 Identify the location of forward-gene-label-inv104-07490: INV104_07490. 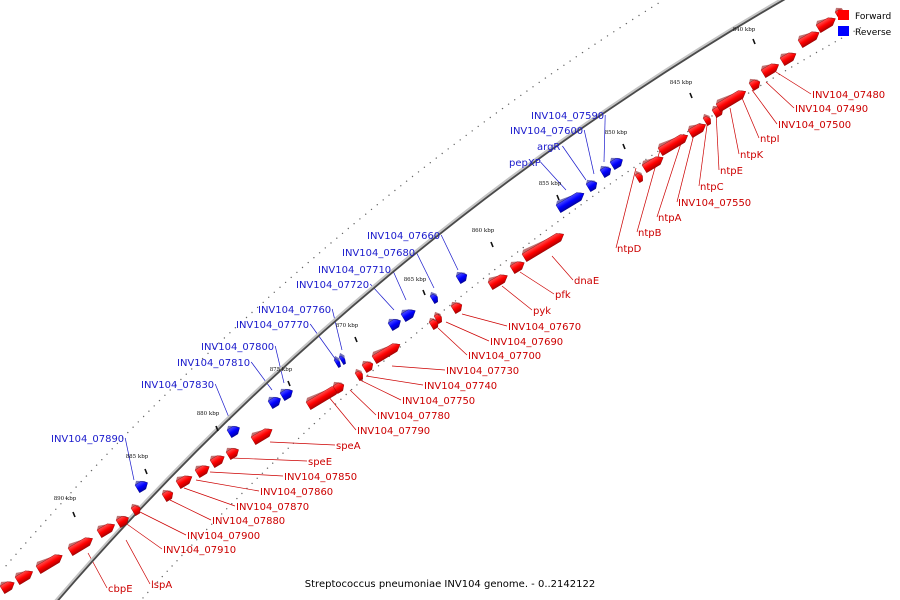
(831, 109).